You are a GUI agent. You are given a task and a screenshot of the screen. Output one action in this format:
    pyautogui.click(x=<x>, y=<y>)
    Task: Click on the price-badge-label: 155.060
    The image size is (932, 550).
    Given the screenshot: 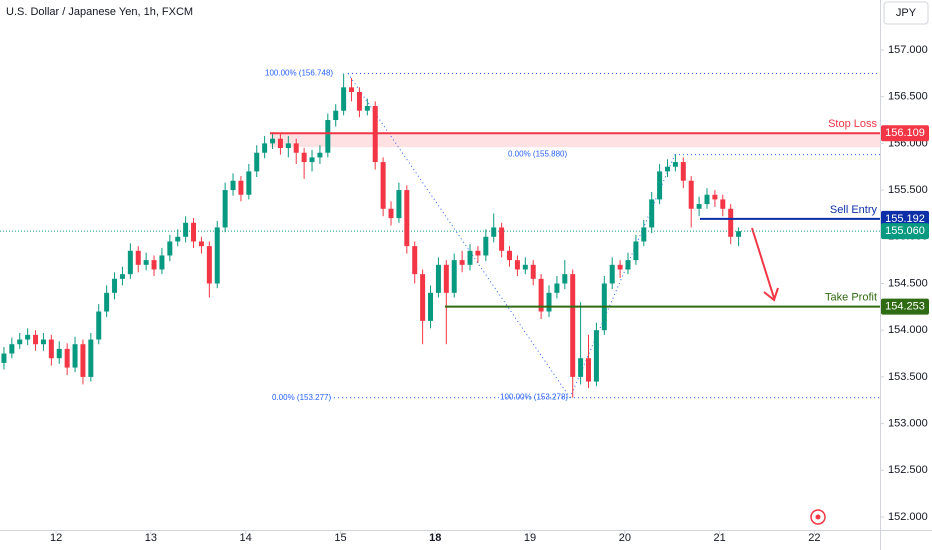 What is the action you would take?
    pyautogui.click(x=905, y=231)
    